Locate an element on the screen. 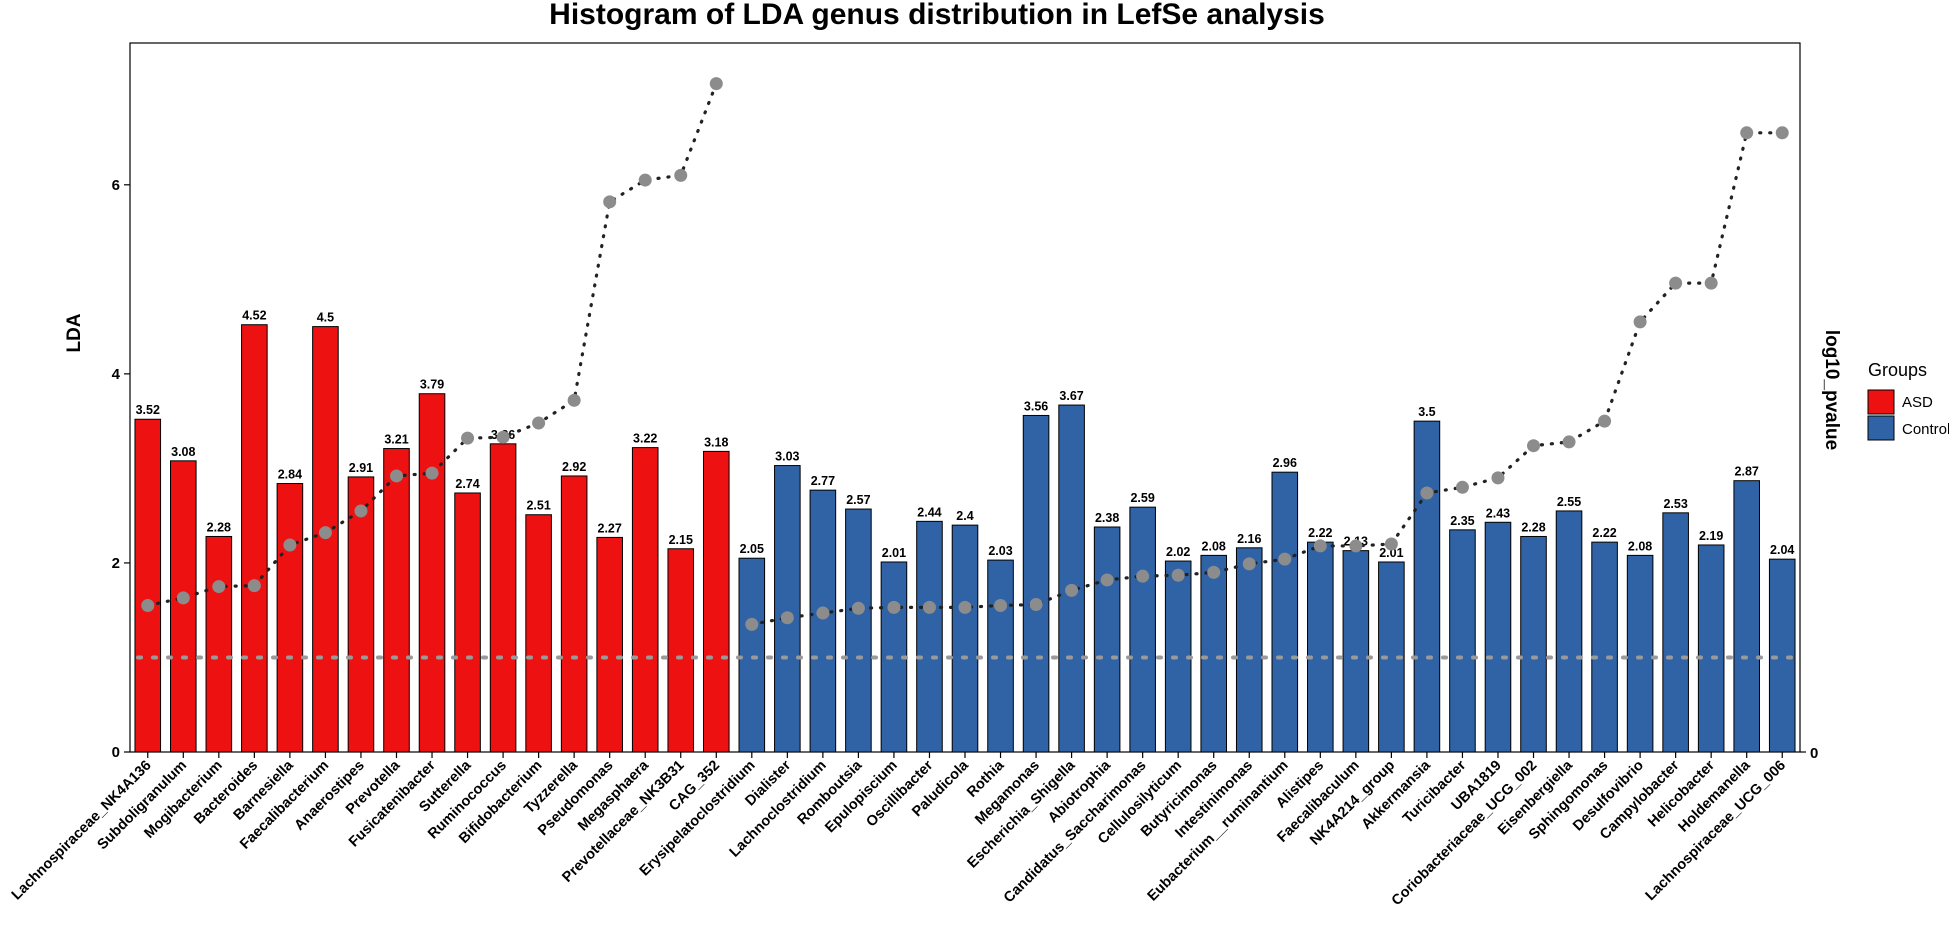 The width and height of the screenshot is (1949, 927). bar-value-label: 2.55 is located at coordinates (1569, 502).